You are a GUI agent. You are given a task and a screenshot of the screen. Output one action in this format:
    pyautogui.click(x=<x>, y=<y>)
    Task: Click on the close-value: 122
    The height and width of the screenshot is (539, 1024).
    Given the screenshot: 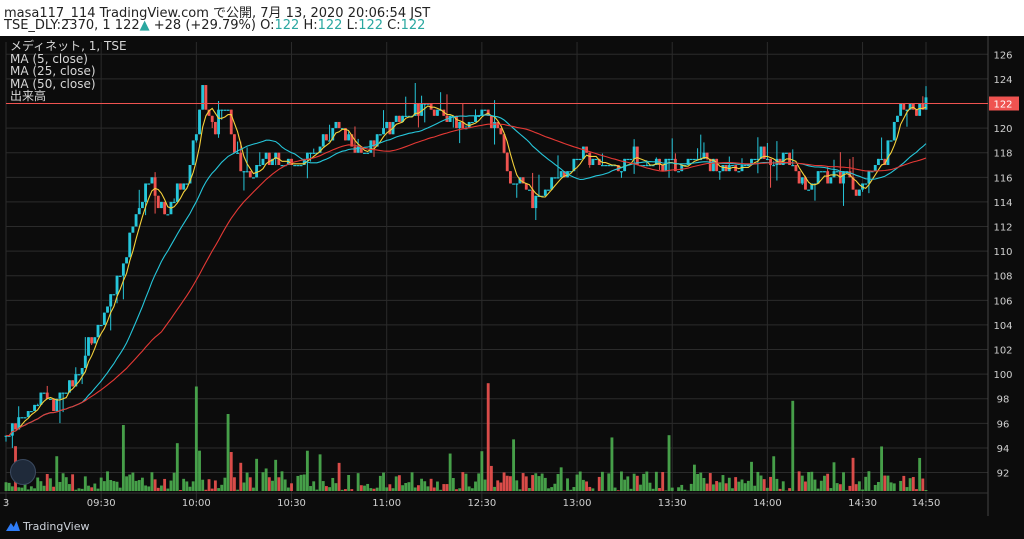 What is the action you would take?
    pyautogui.click(x=413, y=25)
    